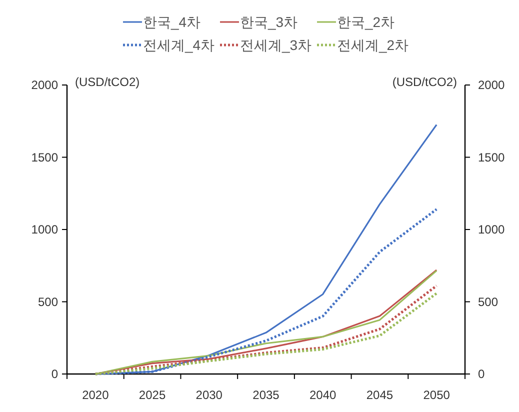 The height and width of the screenshot is (412, 519). What do you see at coordinates (373, 45) in the screenshot?
I see `legend-label: 전세계_2차` at bounding box center [373, 45].